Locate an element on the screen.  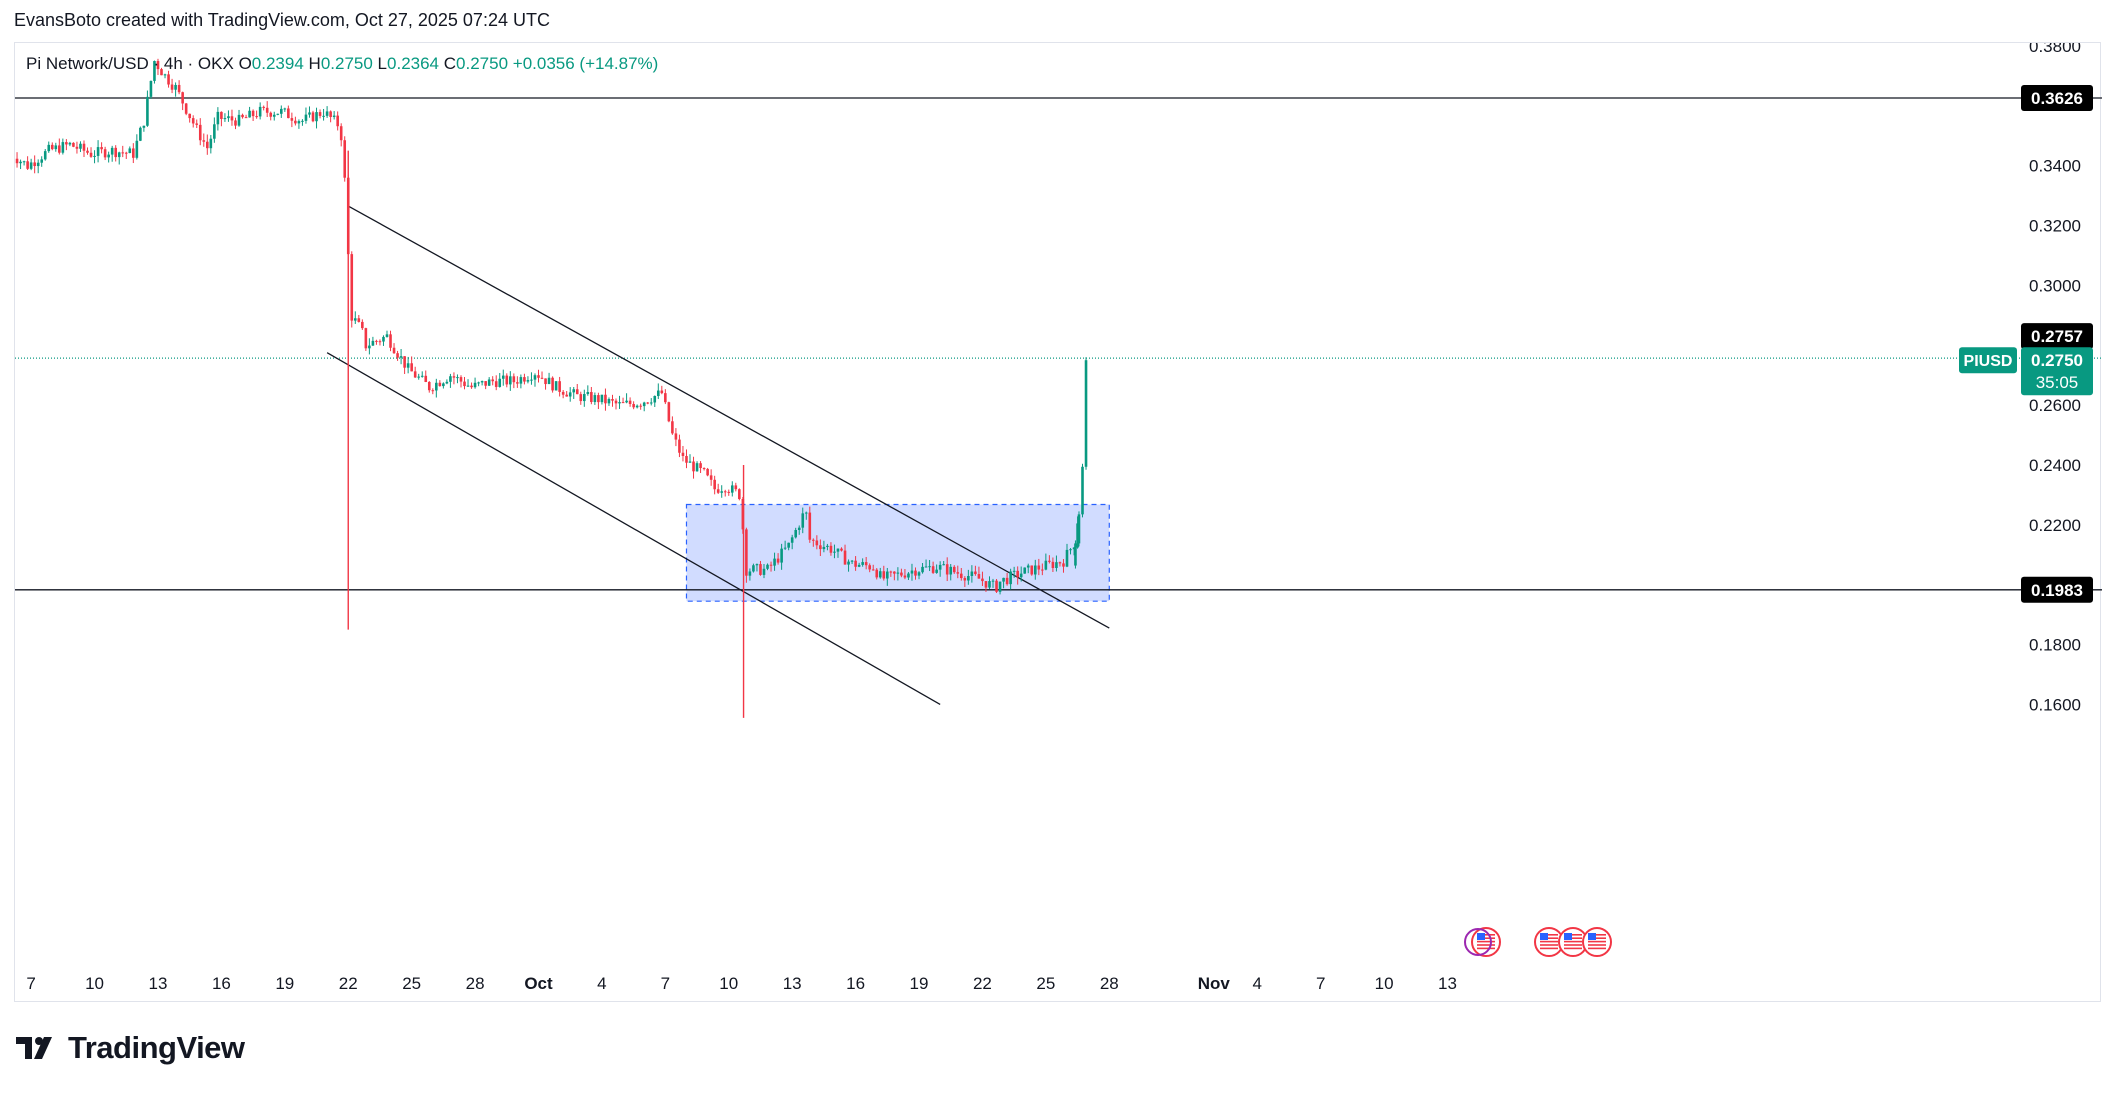
price-badge-0.3626: 0.3626 is located at coordinates (2057, 98).